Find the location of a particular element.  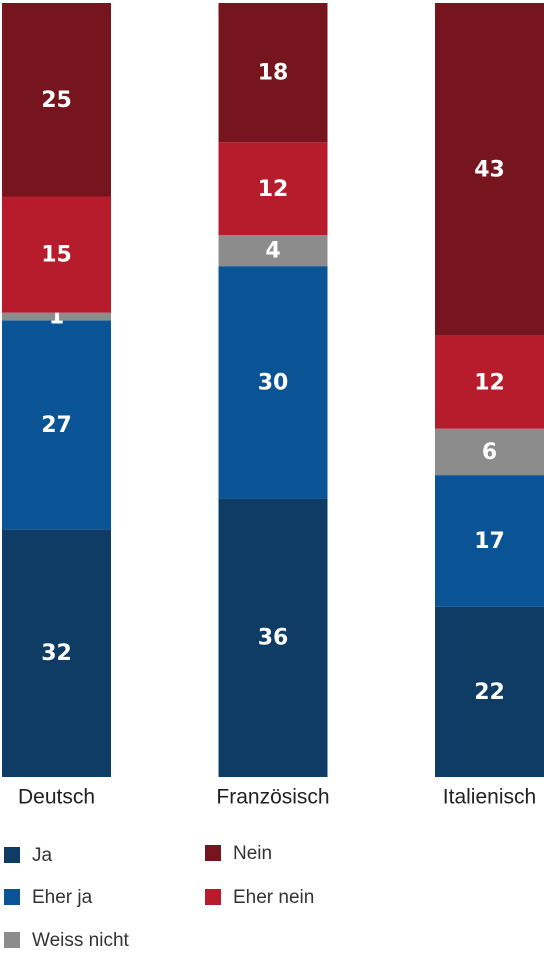

x-tick-label: Deutsch is located at coordinates (56, 797).